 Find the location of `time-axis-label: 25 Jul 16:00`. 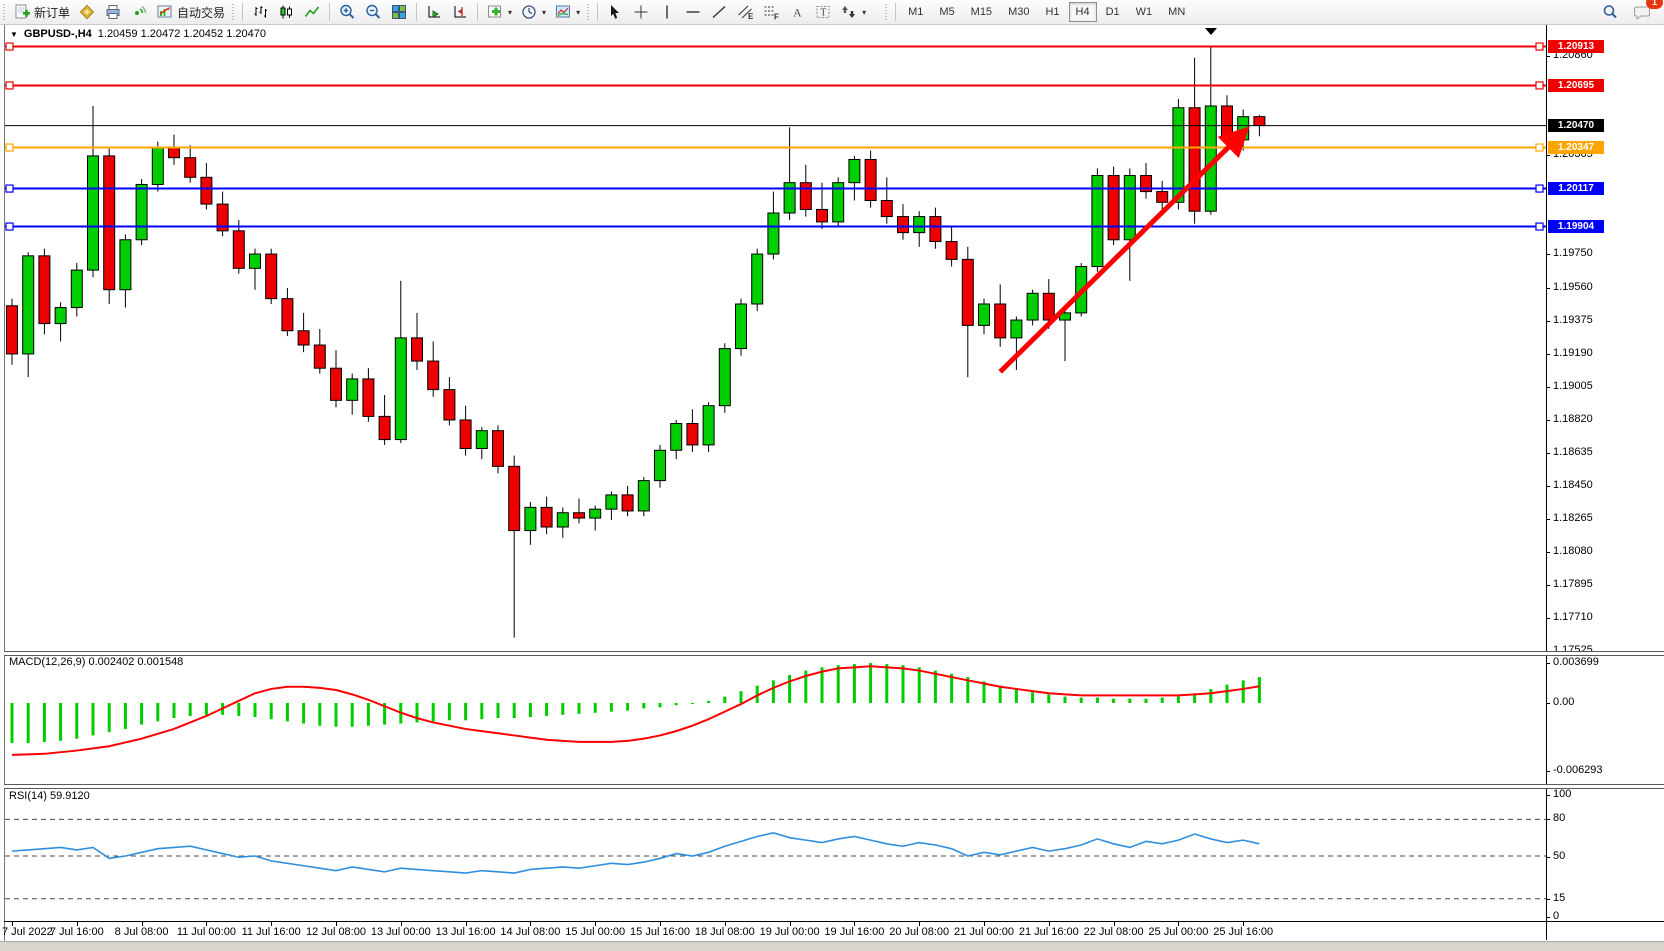

time-axis-label: 25 Jul 16:00 is located at coordinates (1243, 932).